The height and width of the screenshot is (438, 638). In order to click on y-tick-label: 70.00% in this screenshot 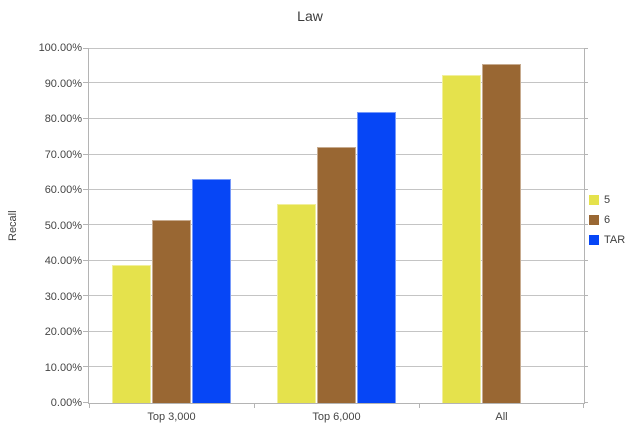, I will do `click(63, 154)`.